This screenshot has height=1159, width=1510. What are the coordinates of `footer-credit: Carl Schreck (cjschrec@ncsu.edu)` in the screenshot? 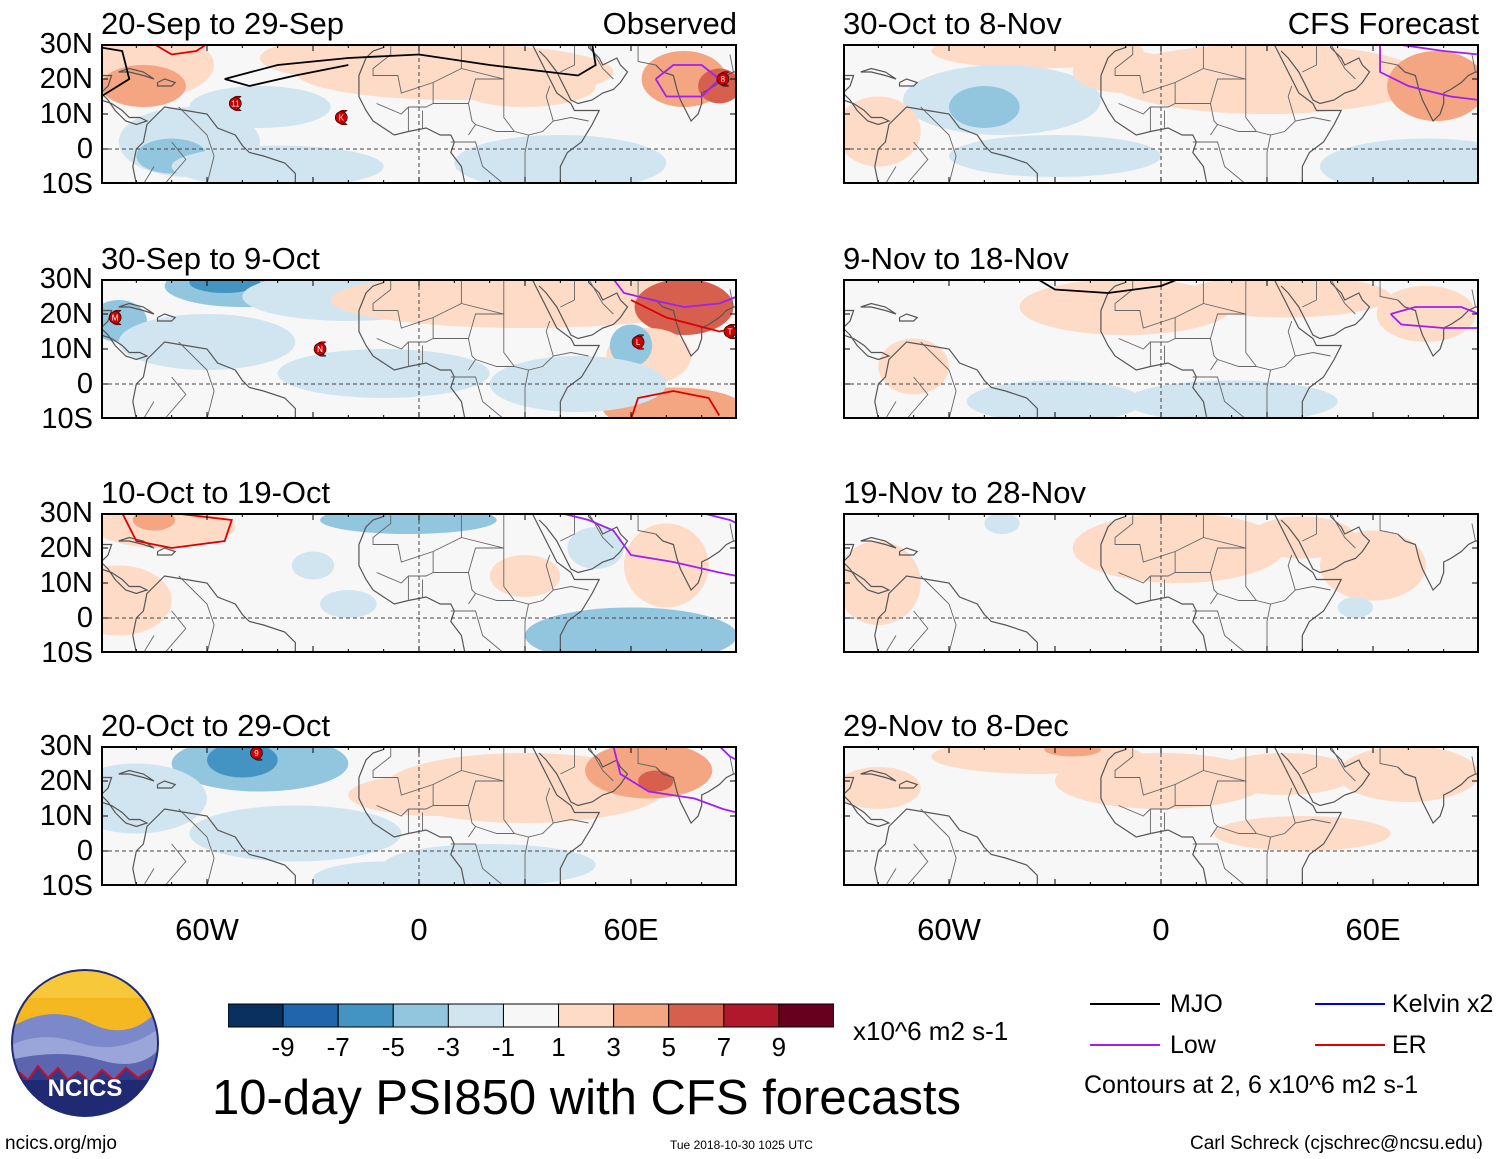 It's located at (1336, 1143).